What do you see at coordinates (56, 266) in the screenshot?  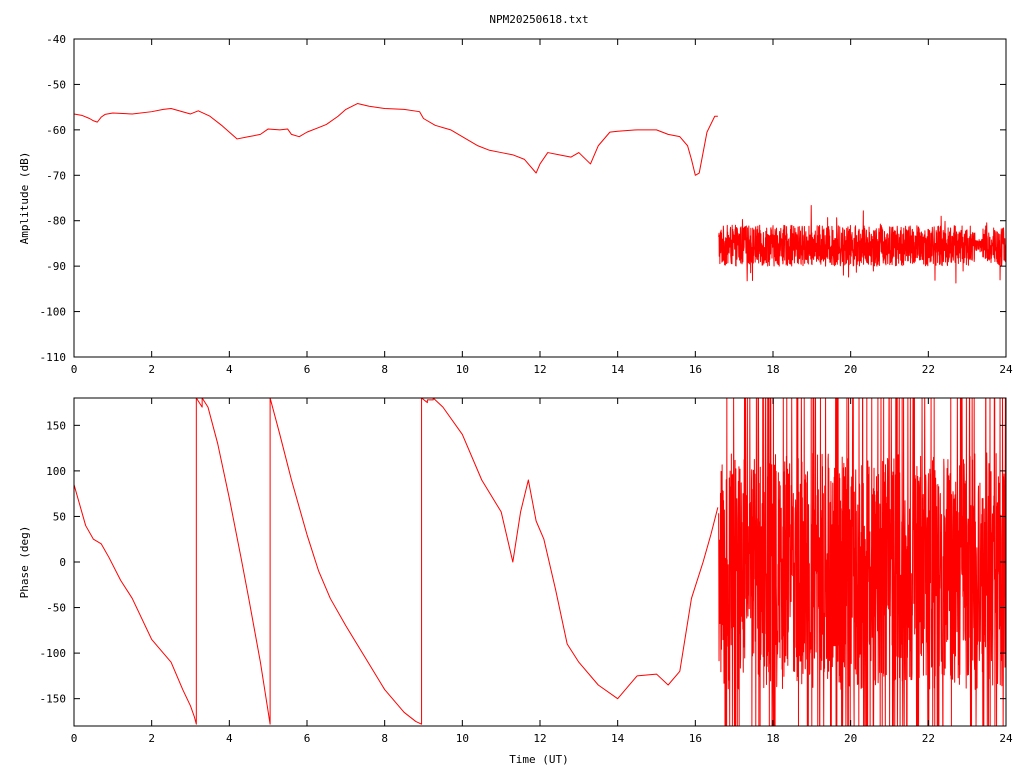 I see `y-tick-label: -90` at bounding box center [56, 266].